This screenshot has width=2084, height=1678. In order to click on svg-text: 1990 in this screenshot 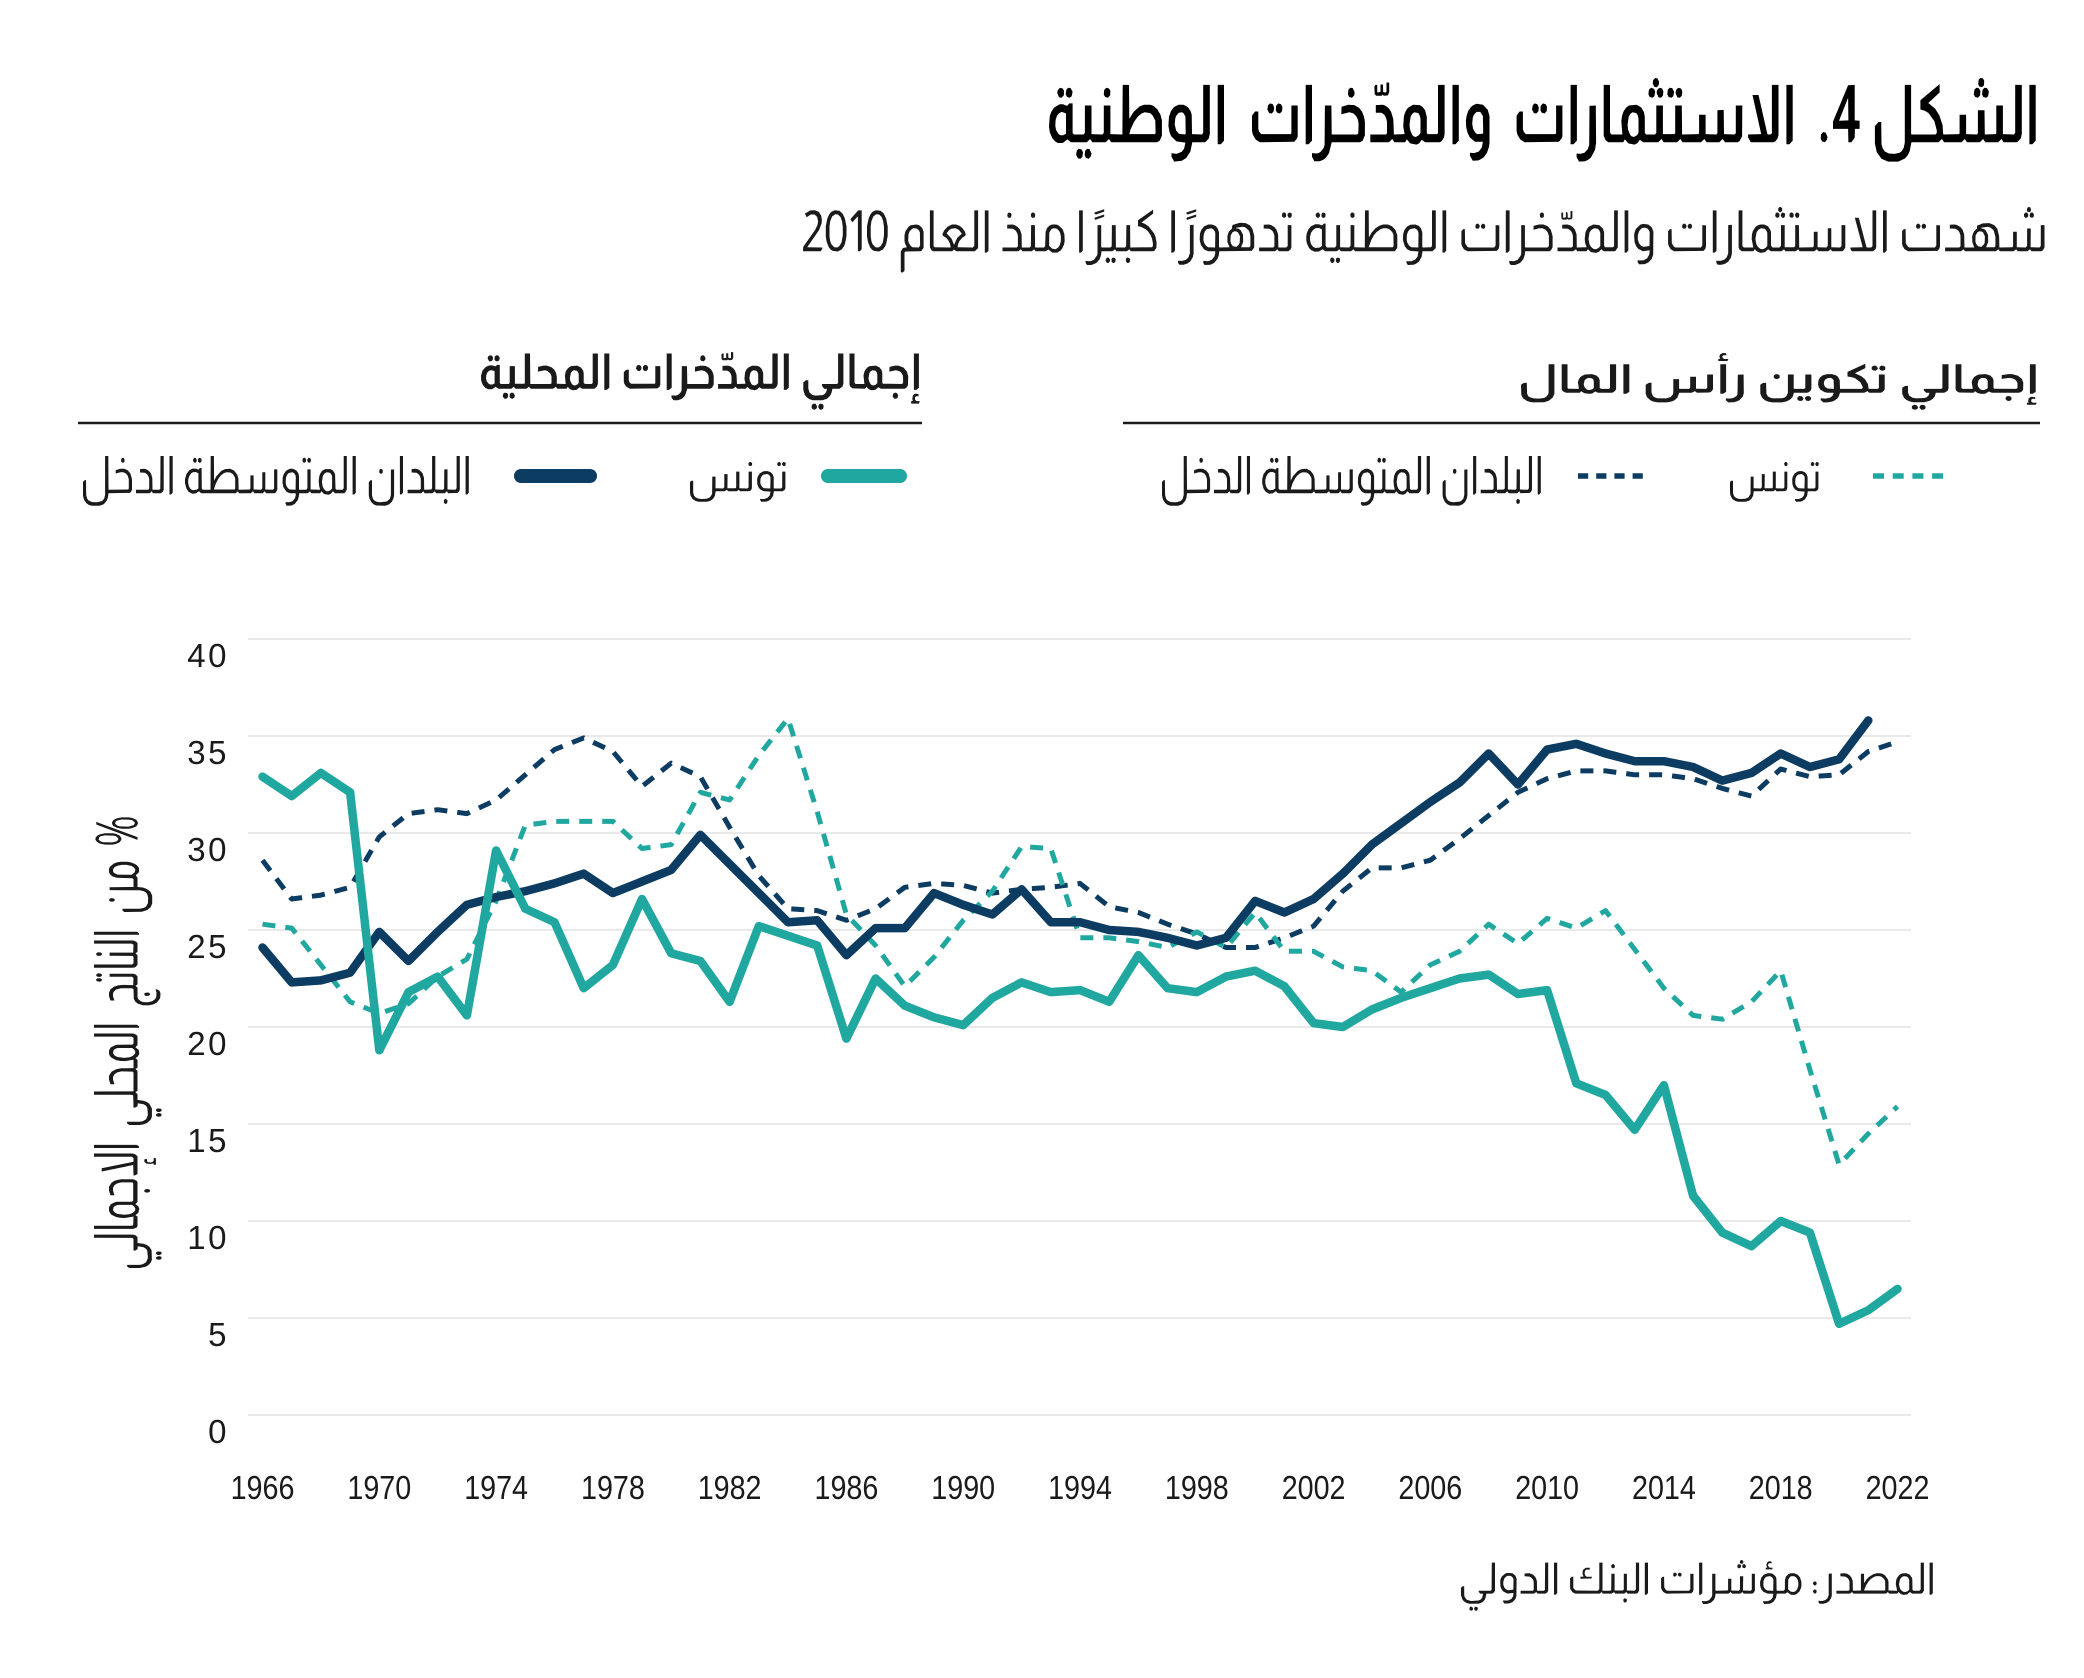, I will do `click(963, 1487)`.